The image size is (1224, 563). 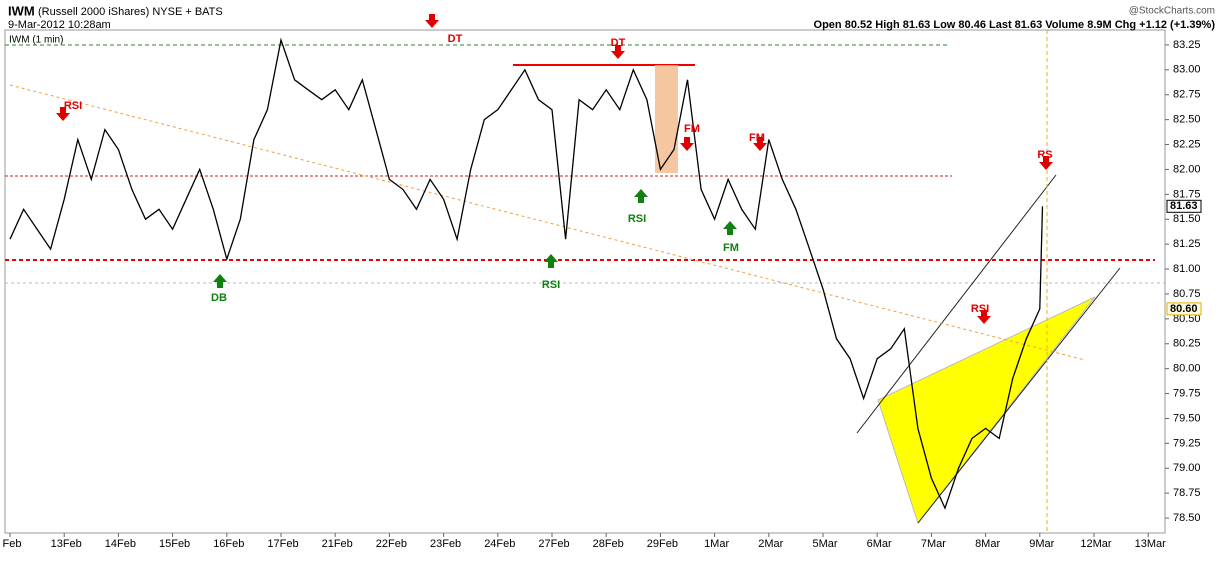 I want to click on x-tick-label: 7Mar, so click(x=933, y=544).